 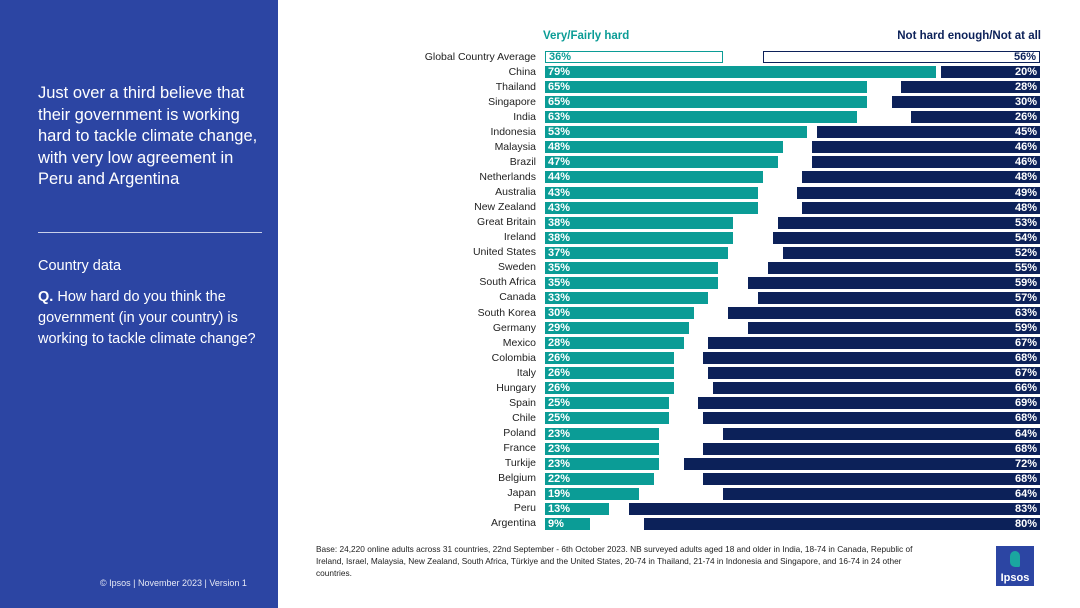 What do you see at coordinates (567, 523) in the screenshot?
I see `bar-hard: 9%` at bounding box center [567, 523].